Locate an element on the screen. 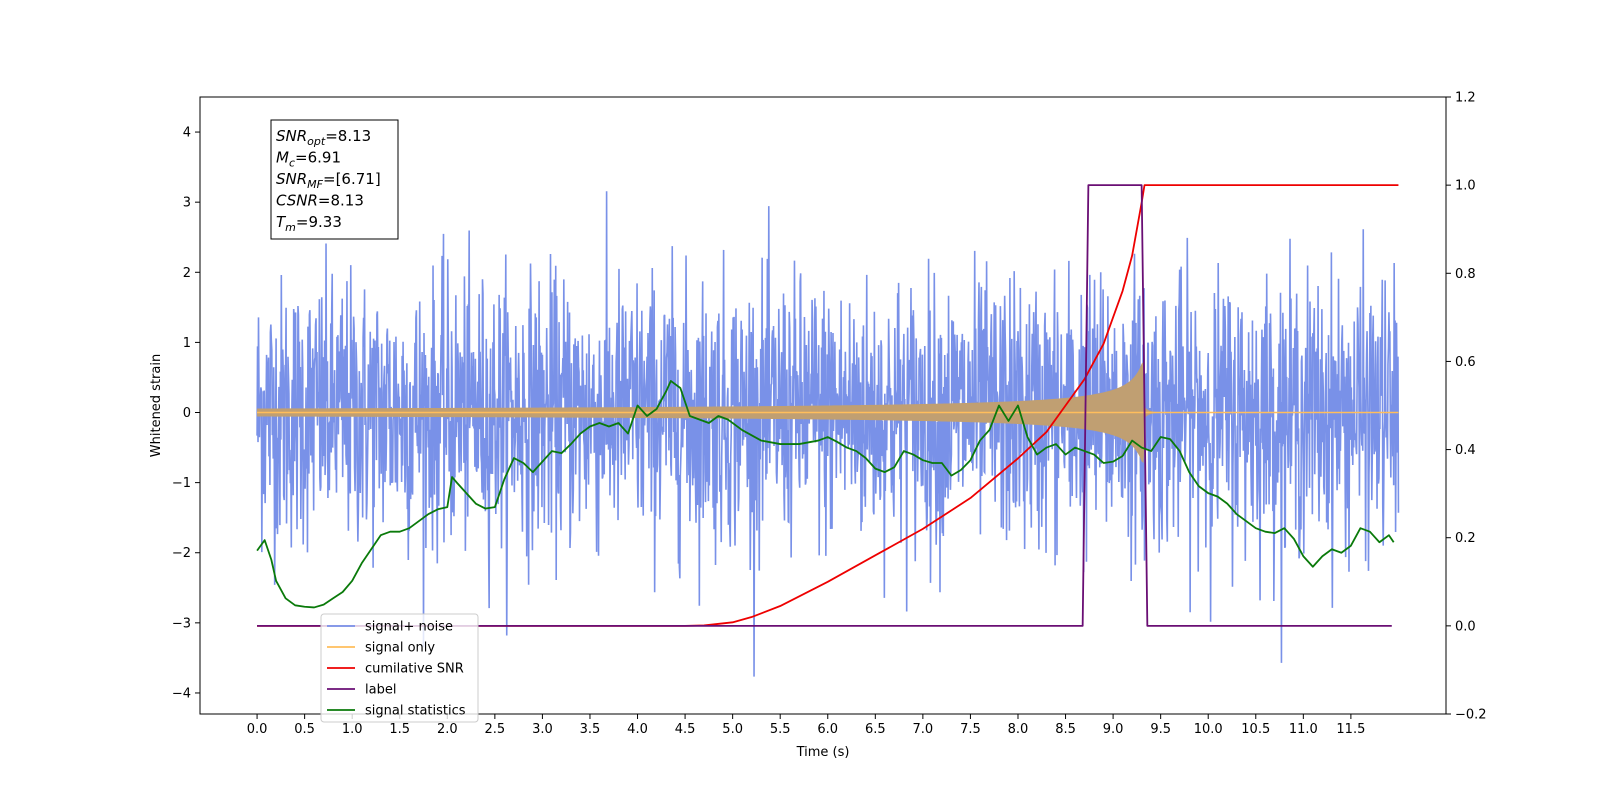 The width and height of the screenshot is (1600, 800). annotation-line: SNRopt=8.13 is located at coordinates (323, 137).